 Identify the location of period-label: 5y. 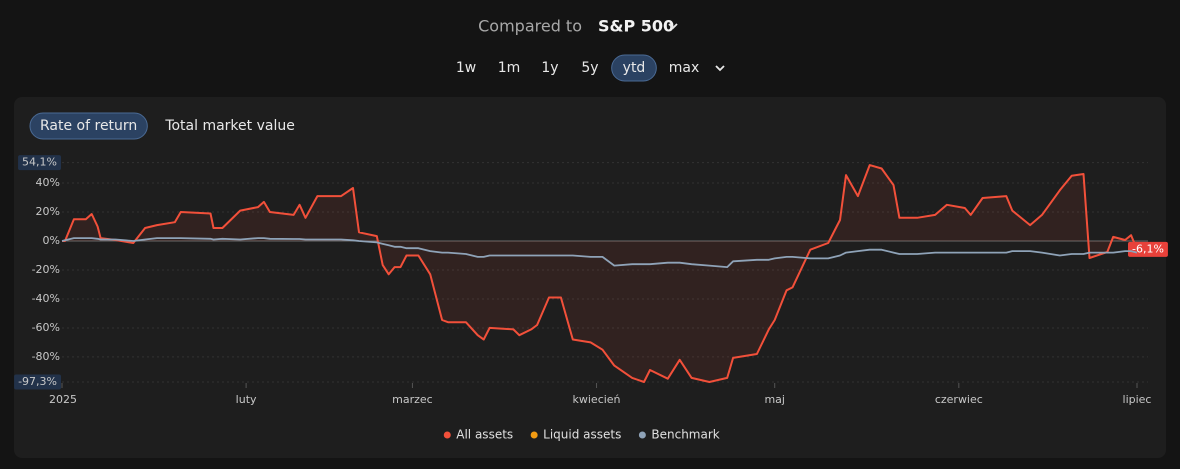
(589, 68).